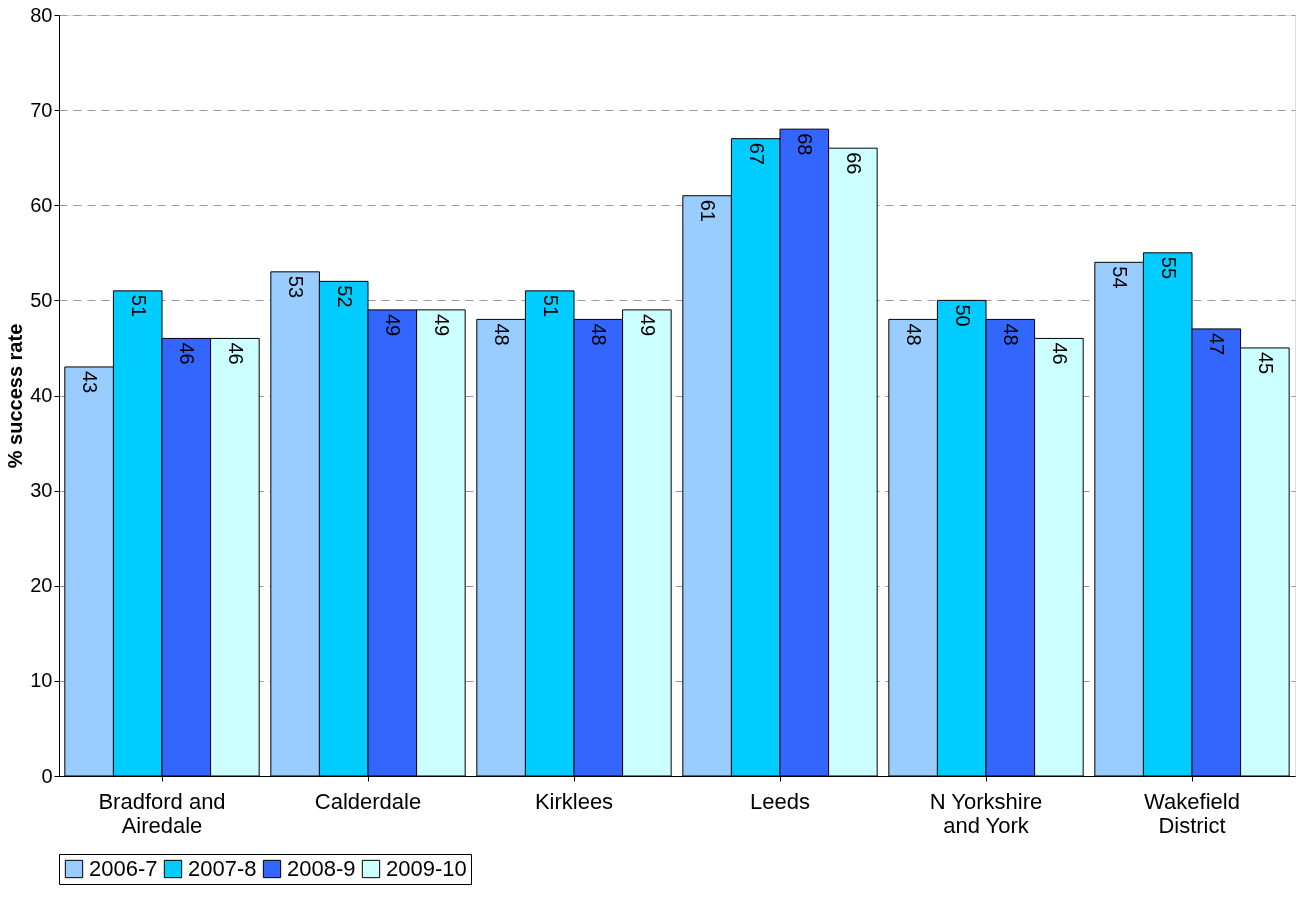  What do you see at coordinates (41, 585) in the screenshot?
I see `y-tick-label: 20` at bounding box center [41, 585].